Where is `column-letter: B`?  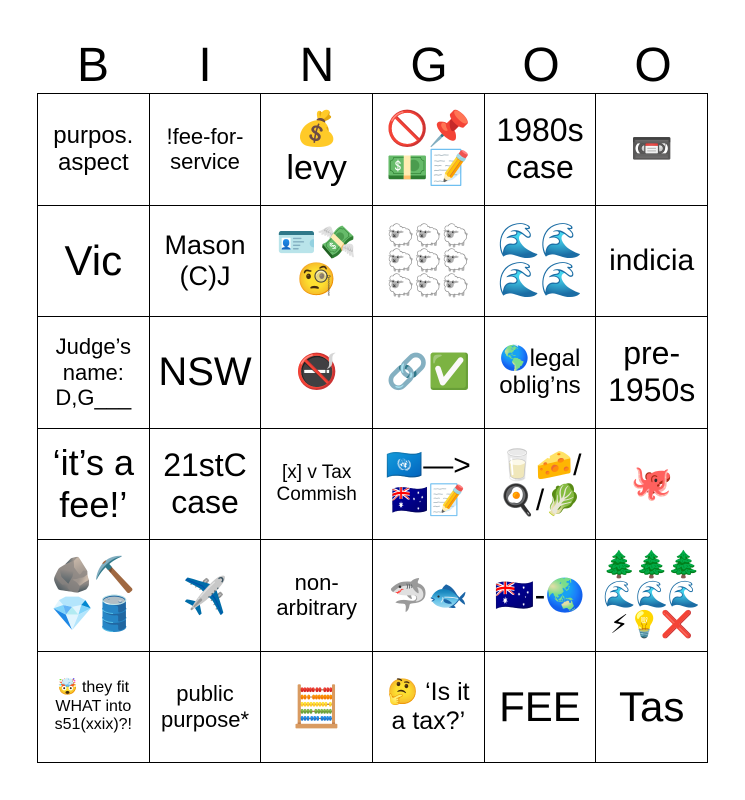 column-letter: B is located at coordinates (92, 65).